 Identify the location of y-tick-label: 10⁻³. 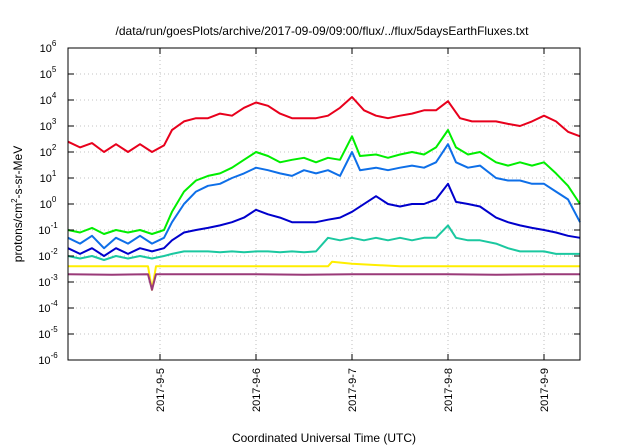
(48, 281).